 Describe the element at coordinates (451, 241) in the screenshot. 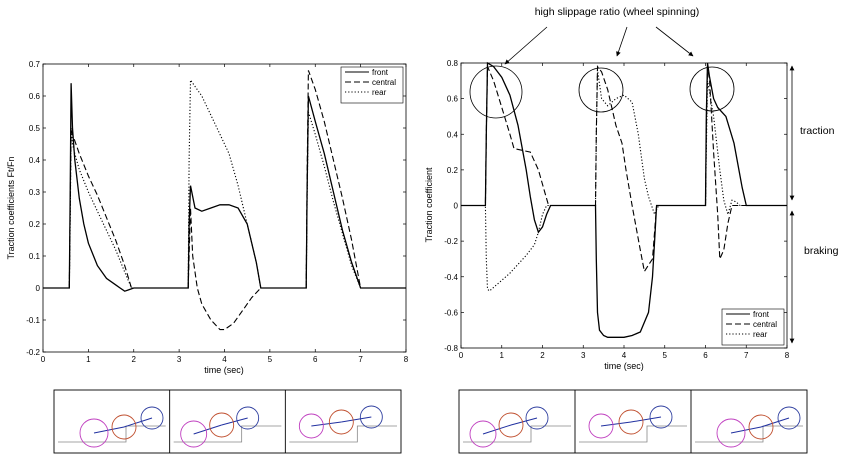

I see `y-tick-label: -0.2` at that location.